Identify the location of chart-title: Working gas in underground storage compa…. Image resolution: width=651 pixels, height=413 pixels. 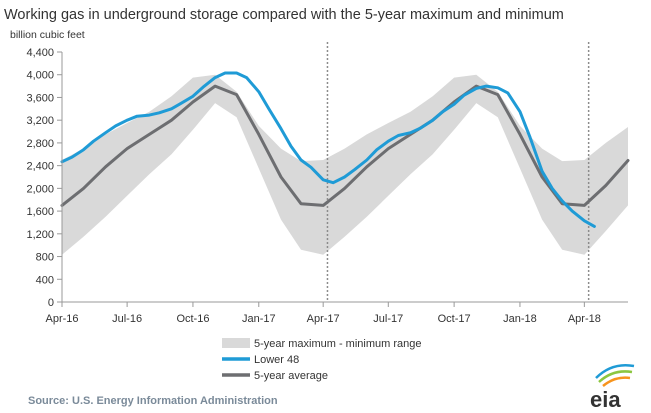
(284, 15).